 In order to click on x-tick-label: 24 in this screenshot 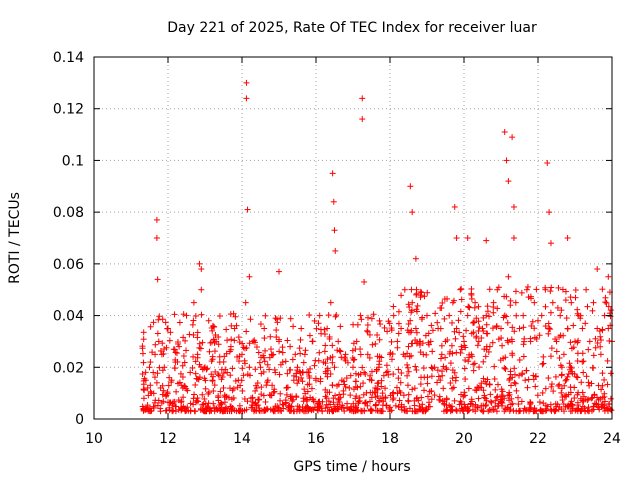, I will do `click(612, 439)`.